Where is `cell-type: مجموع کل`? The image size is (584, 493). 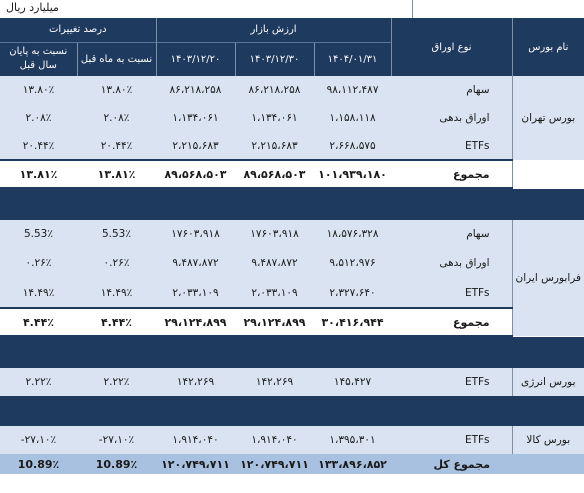 cell-type: مجموع کل is located at coordinates (452, 464).